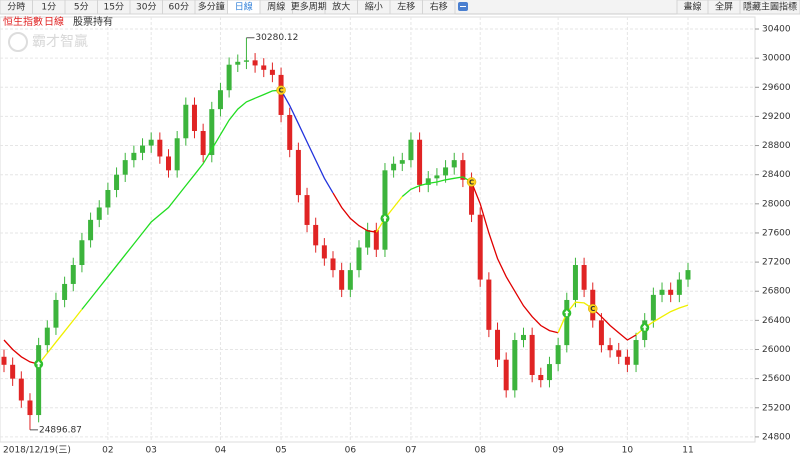 The height and width of the screenshot is (460, 800). Describe the element at coordinates (776, 321) in the screenshot. I see `y-tick-label: 26400` at that location.